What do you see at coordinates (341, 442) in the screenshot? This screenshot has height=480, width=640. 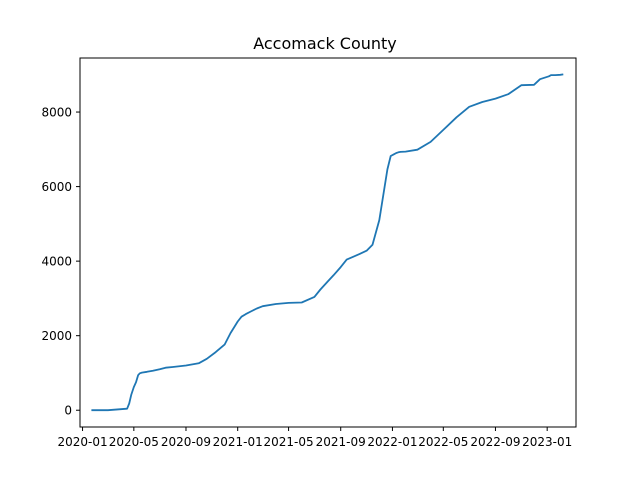 I see `x-tick-label: 2021-09` at bounding box center [341, 442].